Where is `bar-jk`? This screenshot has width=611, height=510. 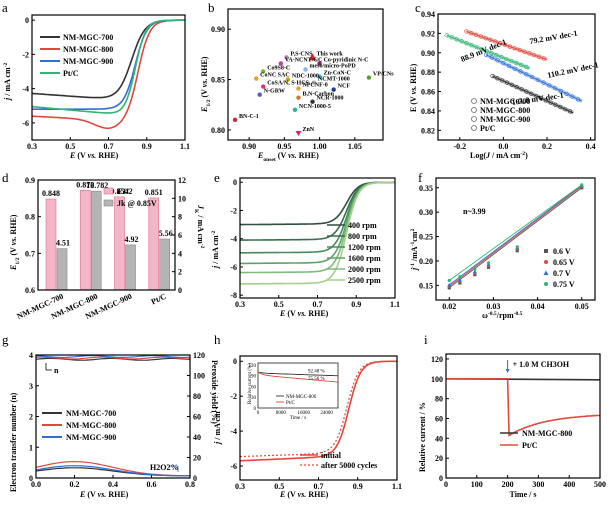 bar-jk is located at coordinates (62, 269).